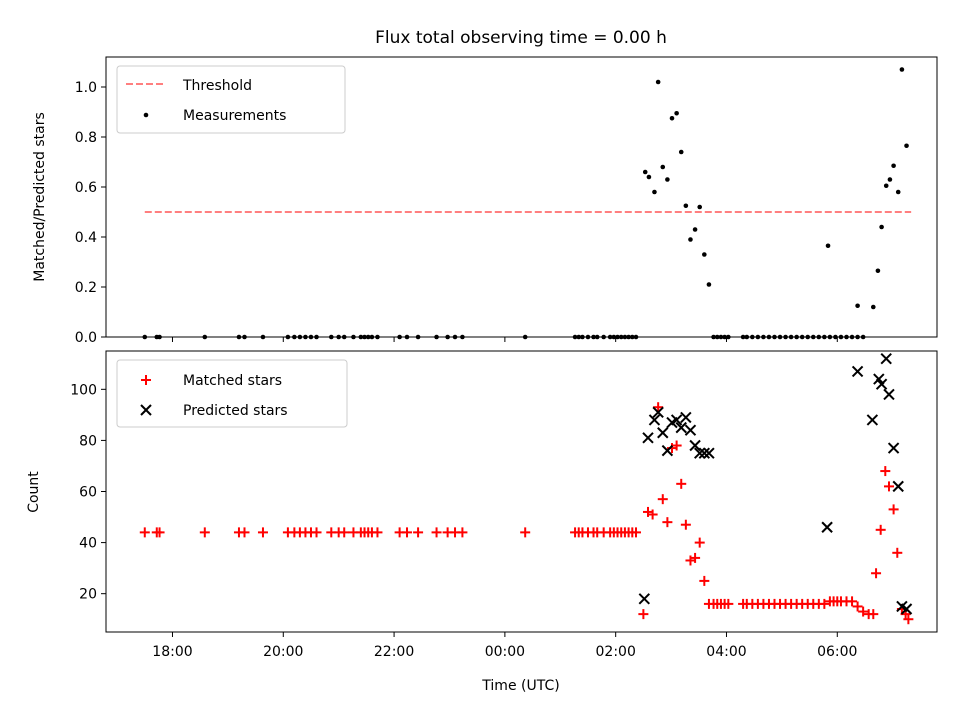 The image size is (960, 720). Describe the element at coordinates (146, 380) in the screenshot. I see `matched-legend-marker` at that location.